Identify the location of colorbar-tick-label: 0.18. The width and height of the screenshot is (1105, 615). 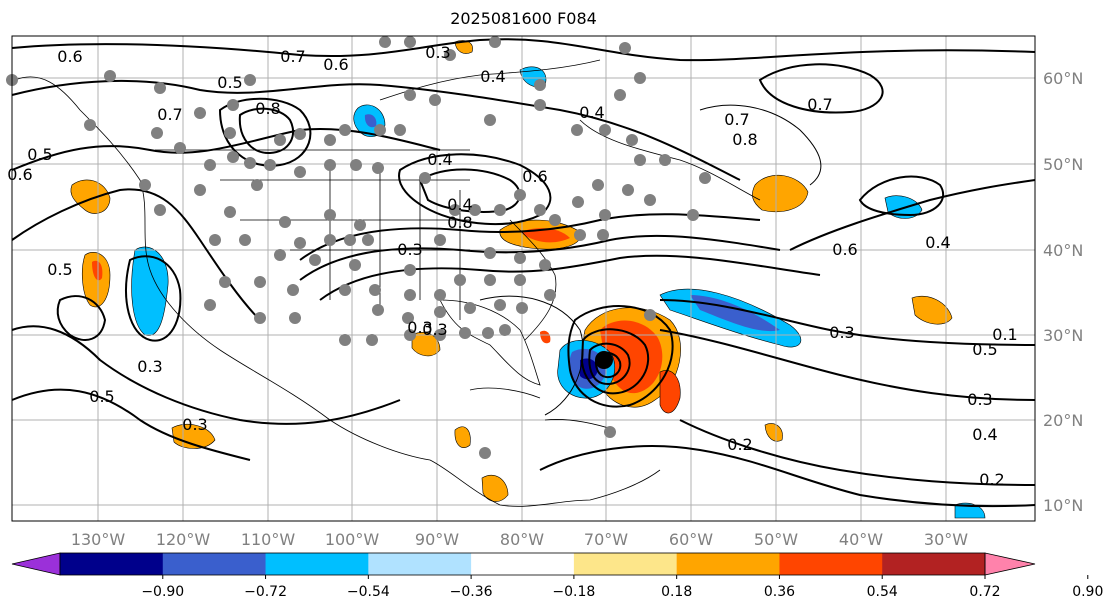
(676, 592).